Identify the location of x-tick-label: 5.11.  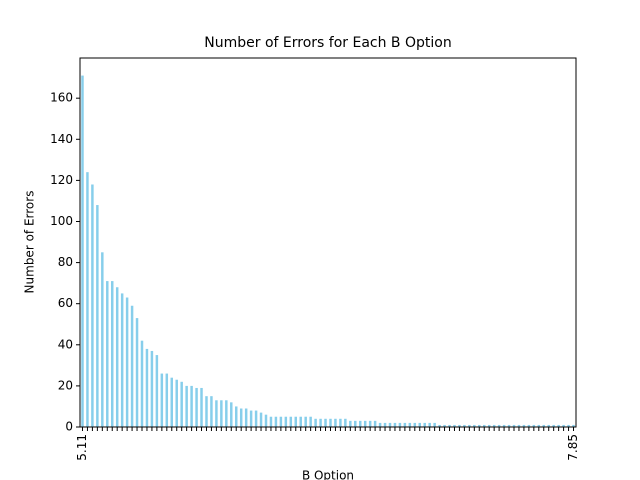
(82, 447).